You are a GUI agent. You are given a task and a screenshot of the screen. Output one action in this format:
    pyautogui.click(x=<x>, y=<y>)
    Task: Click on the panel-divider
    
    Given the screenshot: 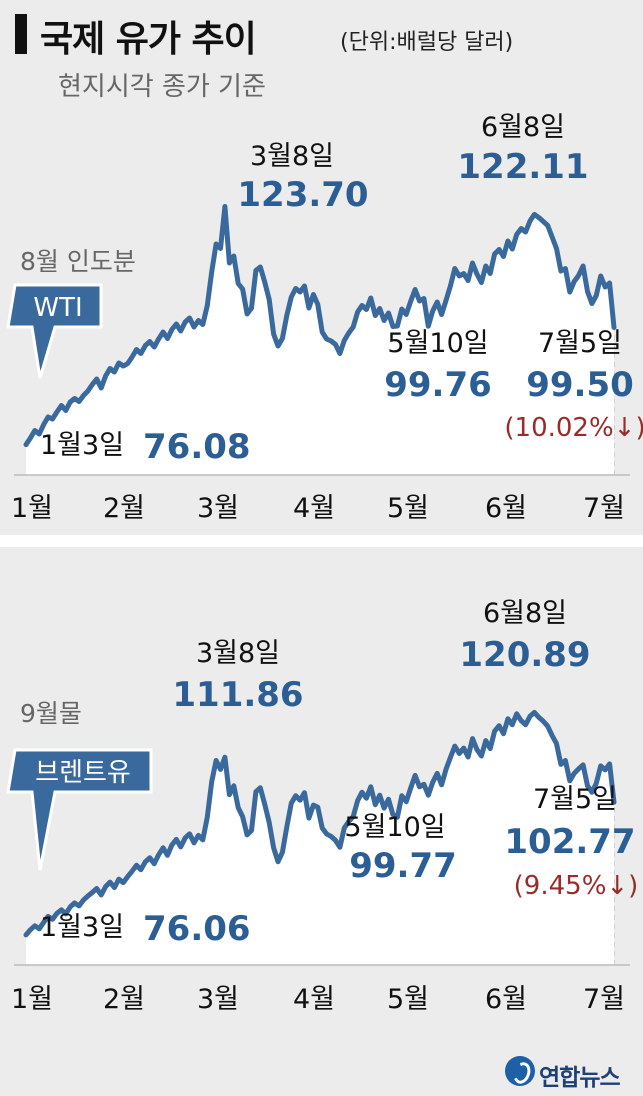 What is the action you would take?
    pyautogui.click(x=321, y=541)
    